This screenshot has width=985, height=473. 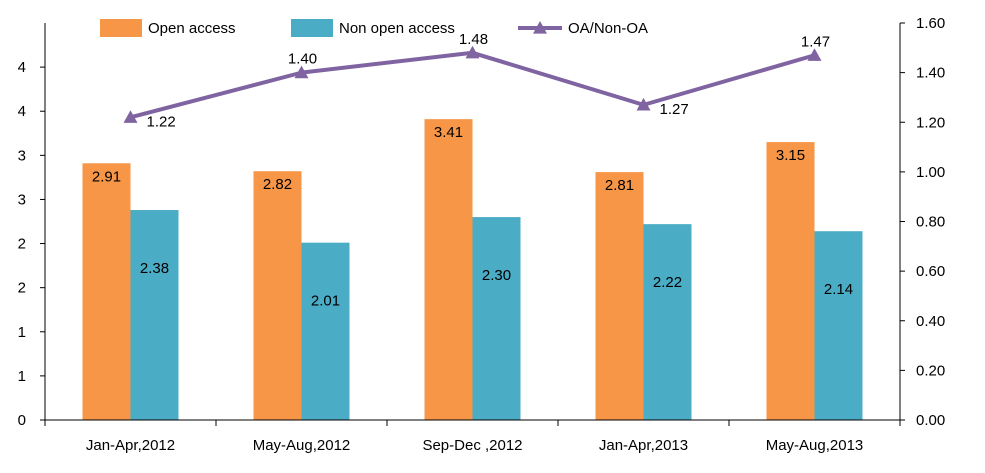 I want to click on data-label: 2.38, so click(x=154, y=268).